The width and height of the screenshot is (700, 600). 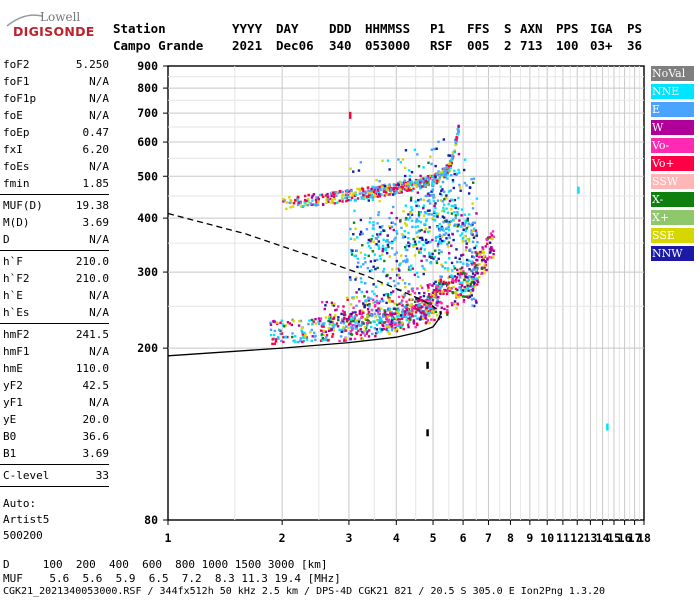 I want to click on electron-density-profile-line, so click(x=304, y=334).